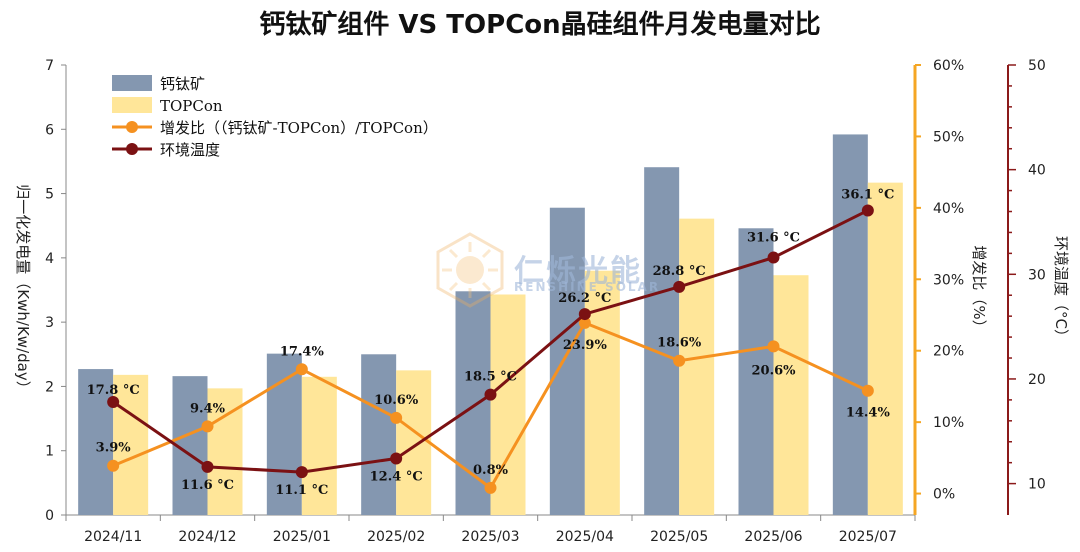  What do you see at coordinates (1061, 290) in the screenshot?
I see `y-axis-right2-title: 环境温度（°C）` at bounding box center [1061, 290].